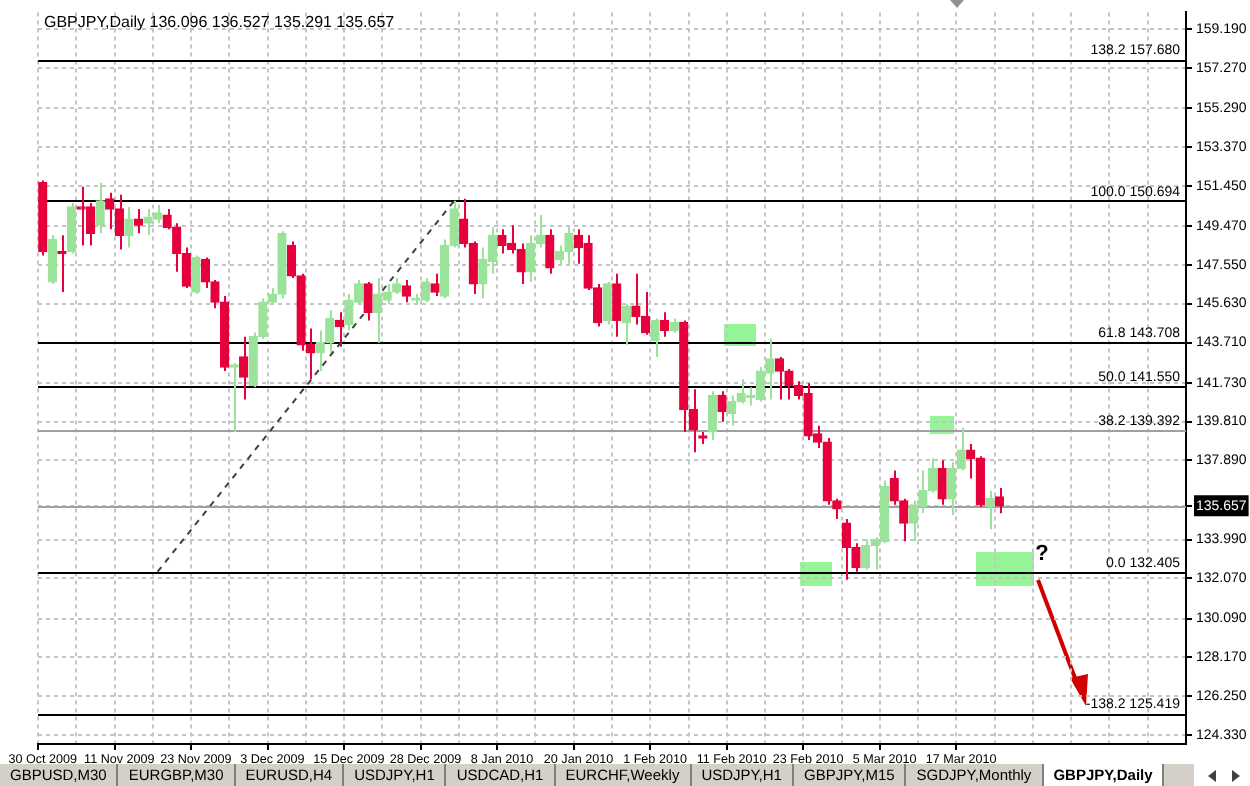 The image size is (1250, 786). Describe the element at coordinates (220, 21) in the screenshot. I see `chart-title: GBPJPY,Daily 136.096 136.527 135.291 135.657` at that location.